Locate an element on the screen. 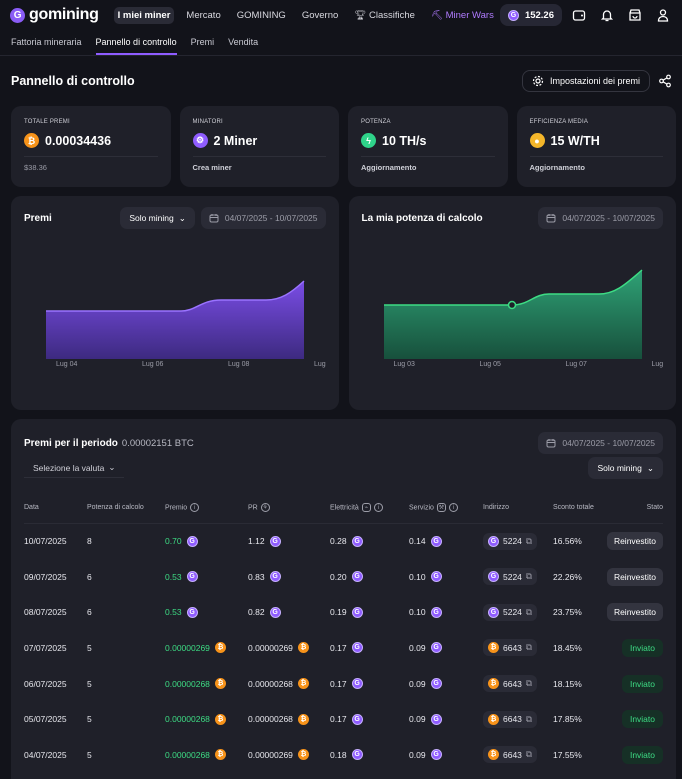 The width and height of the screenshot is (682, 779). nav-my-miners: I miei miner is located at coordinates (144, 15).